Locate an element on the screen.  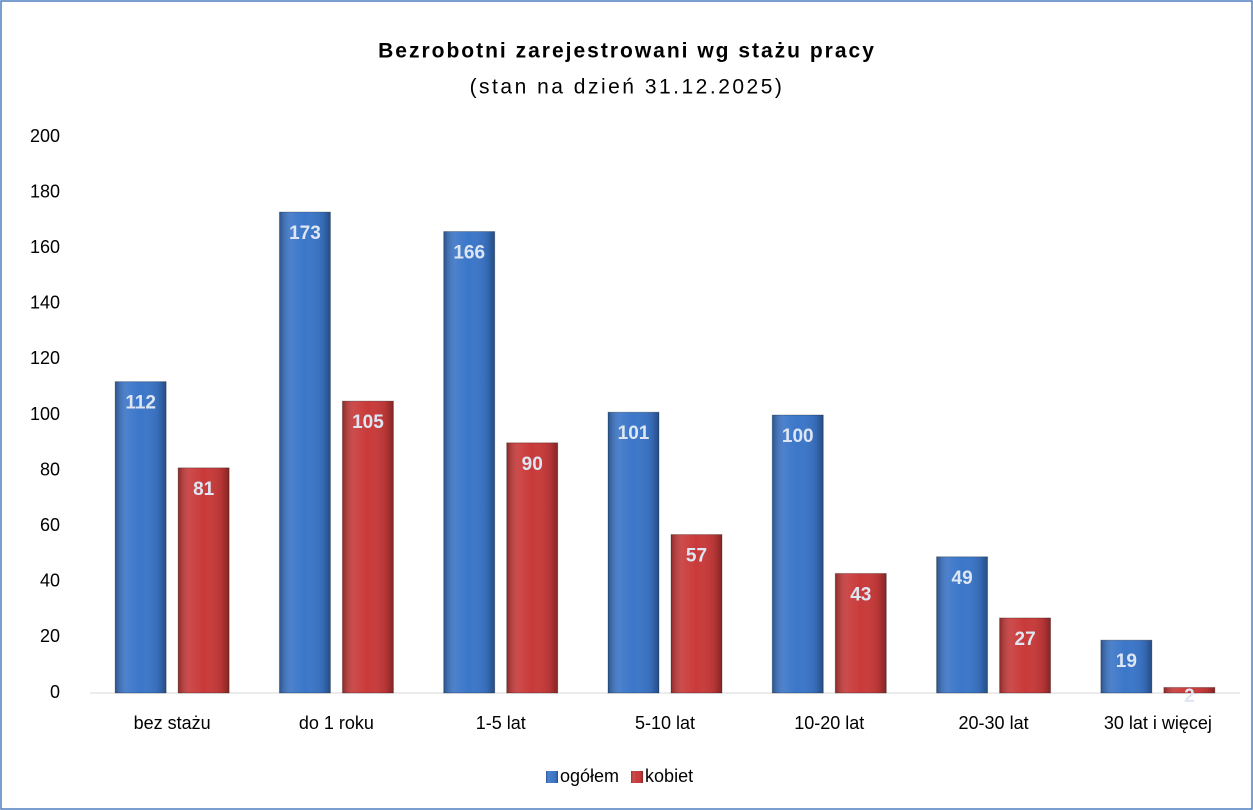
y-tick-label: 20 is located at coordinates (50, 636).